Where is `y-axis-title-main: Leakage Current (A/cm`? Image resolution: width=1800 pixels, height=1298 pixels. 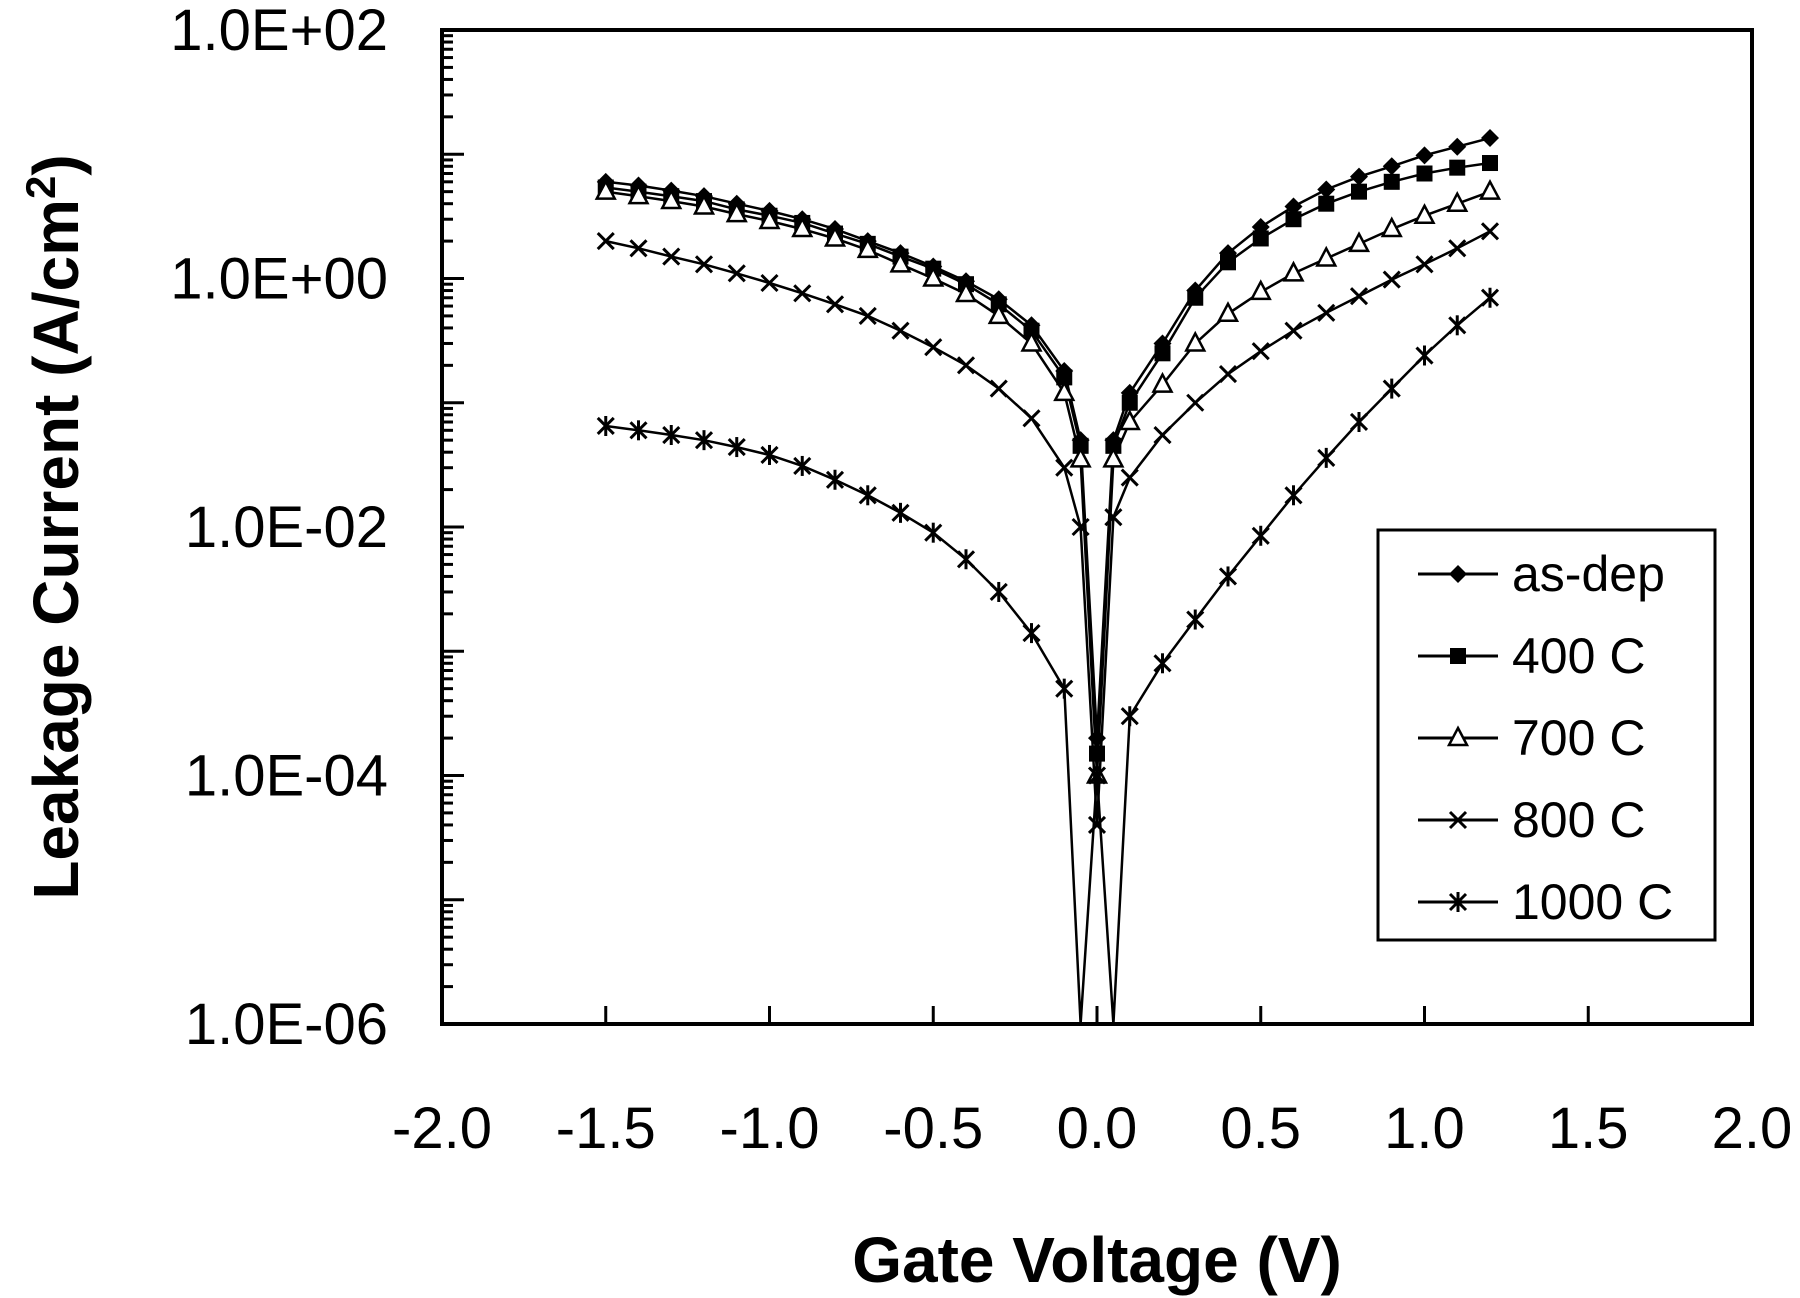
y-axis-title-main: Leakage Current (A/cm is located at coordinates (56, 549).